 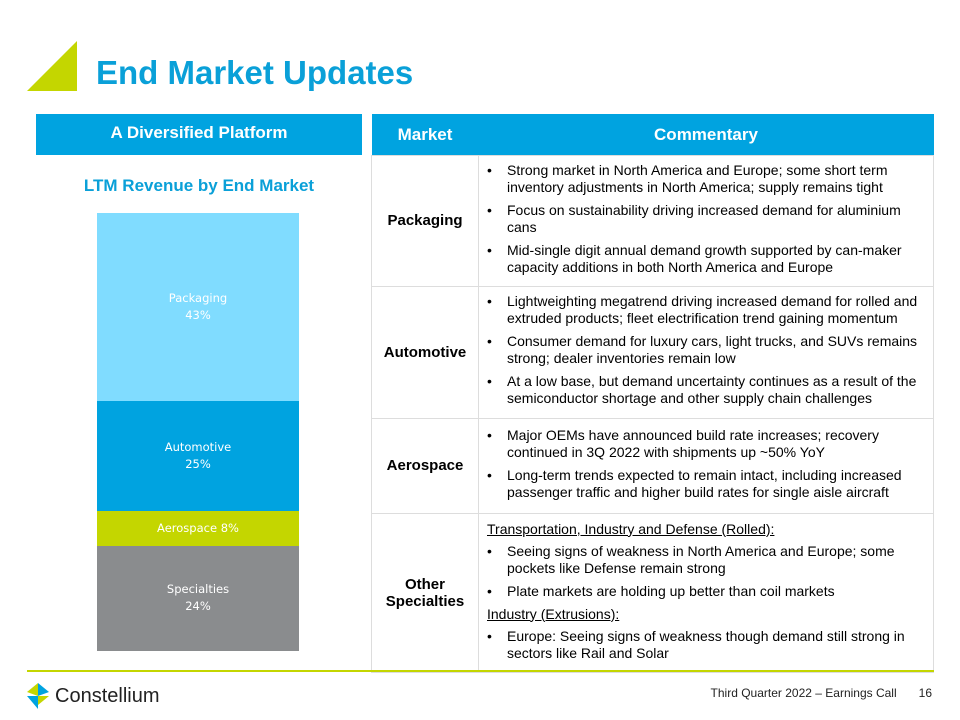 I want to click on chart-title: LTM Revenue by End Market, so click(x=199, y=185).